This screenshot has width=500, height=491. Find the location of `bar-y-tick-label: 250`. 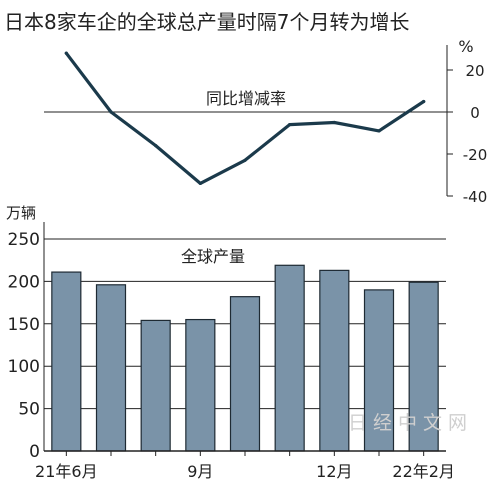

bar-y-tick-label: 250 is located at coordinates (24, 240).